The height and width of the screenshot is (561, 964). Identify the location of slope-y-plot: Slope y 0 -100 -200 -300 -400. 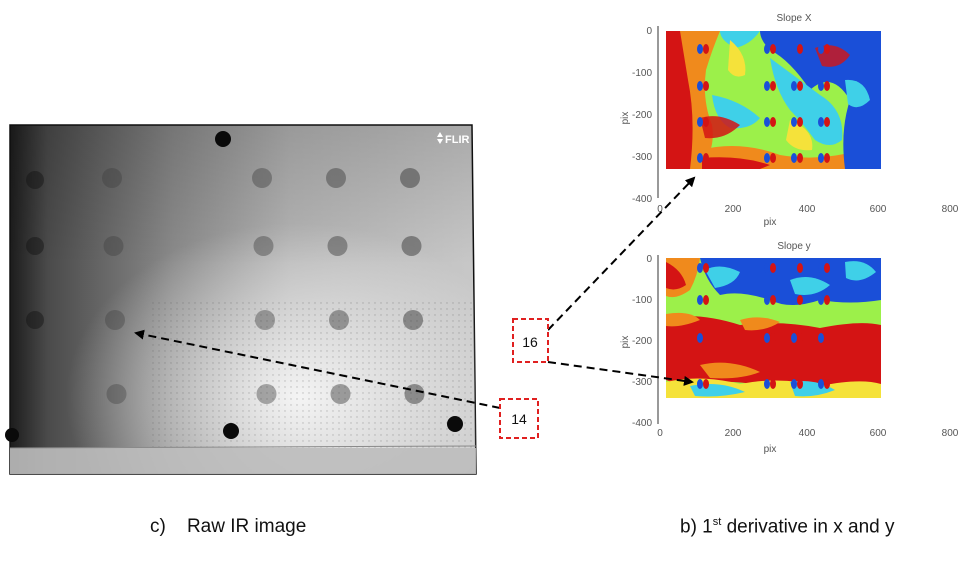
(789, 348).